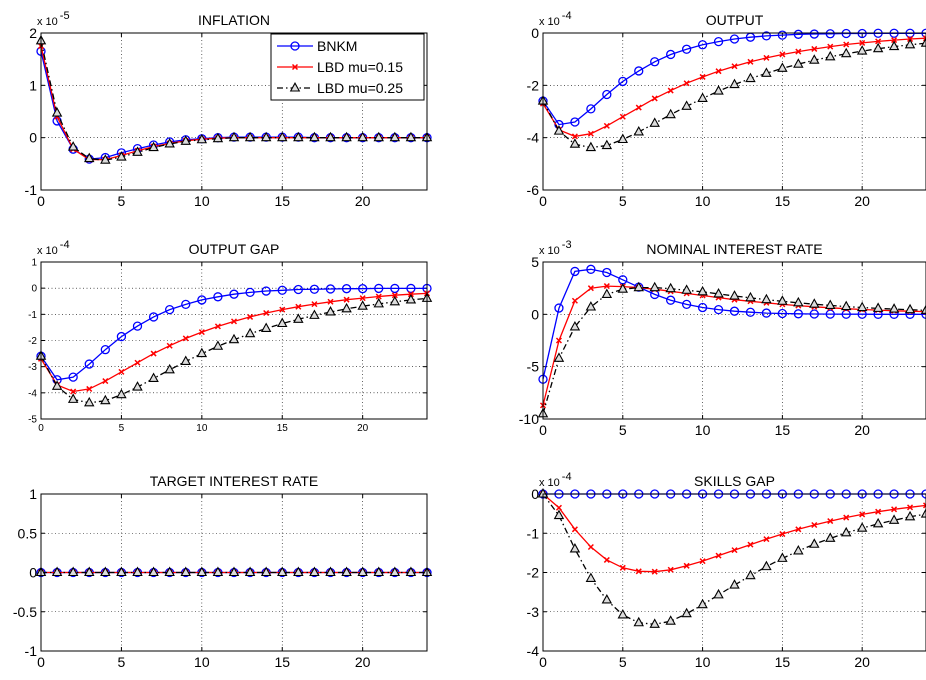 The width and height of the screenshot is (926, 680). What do you see at coordinates (360, 88) in the screenshot?
I see `legend-label: LBD mu=0.25` at bounding box center [360, 88].